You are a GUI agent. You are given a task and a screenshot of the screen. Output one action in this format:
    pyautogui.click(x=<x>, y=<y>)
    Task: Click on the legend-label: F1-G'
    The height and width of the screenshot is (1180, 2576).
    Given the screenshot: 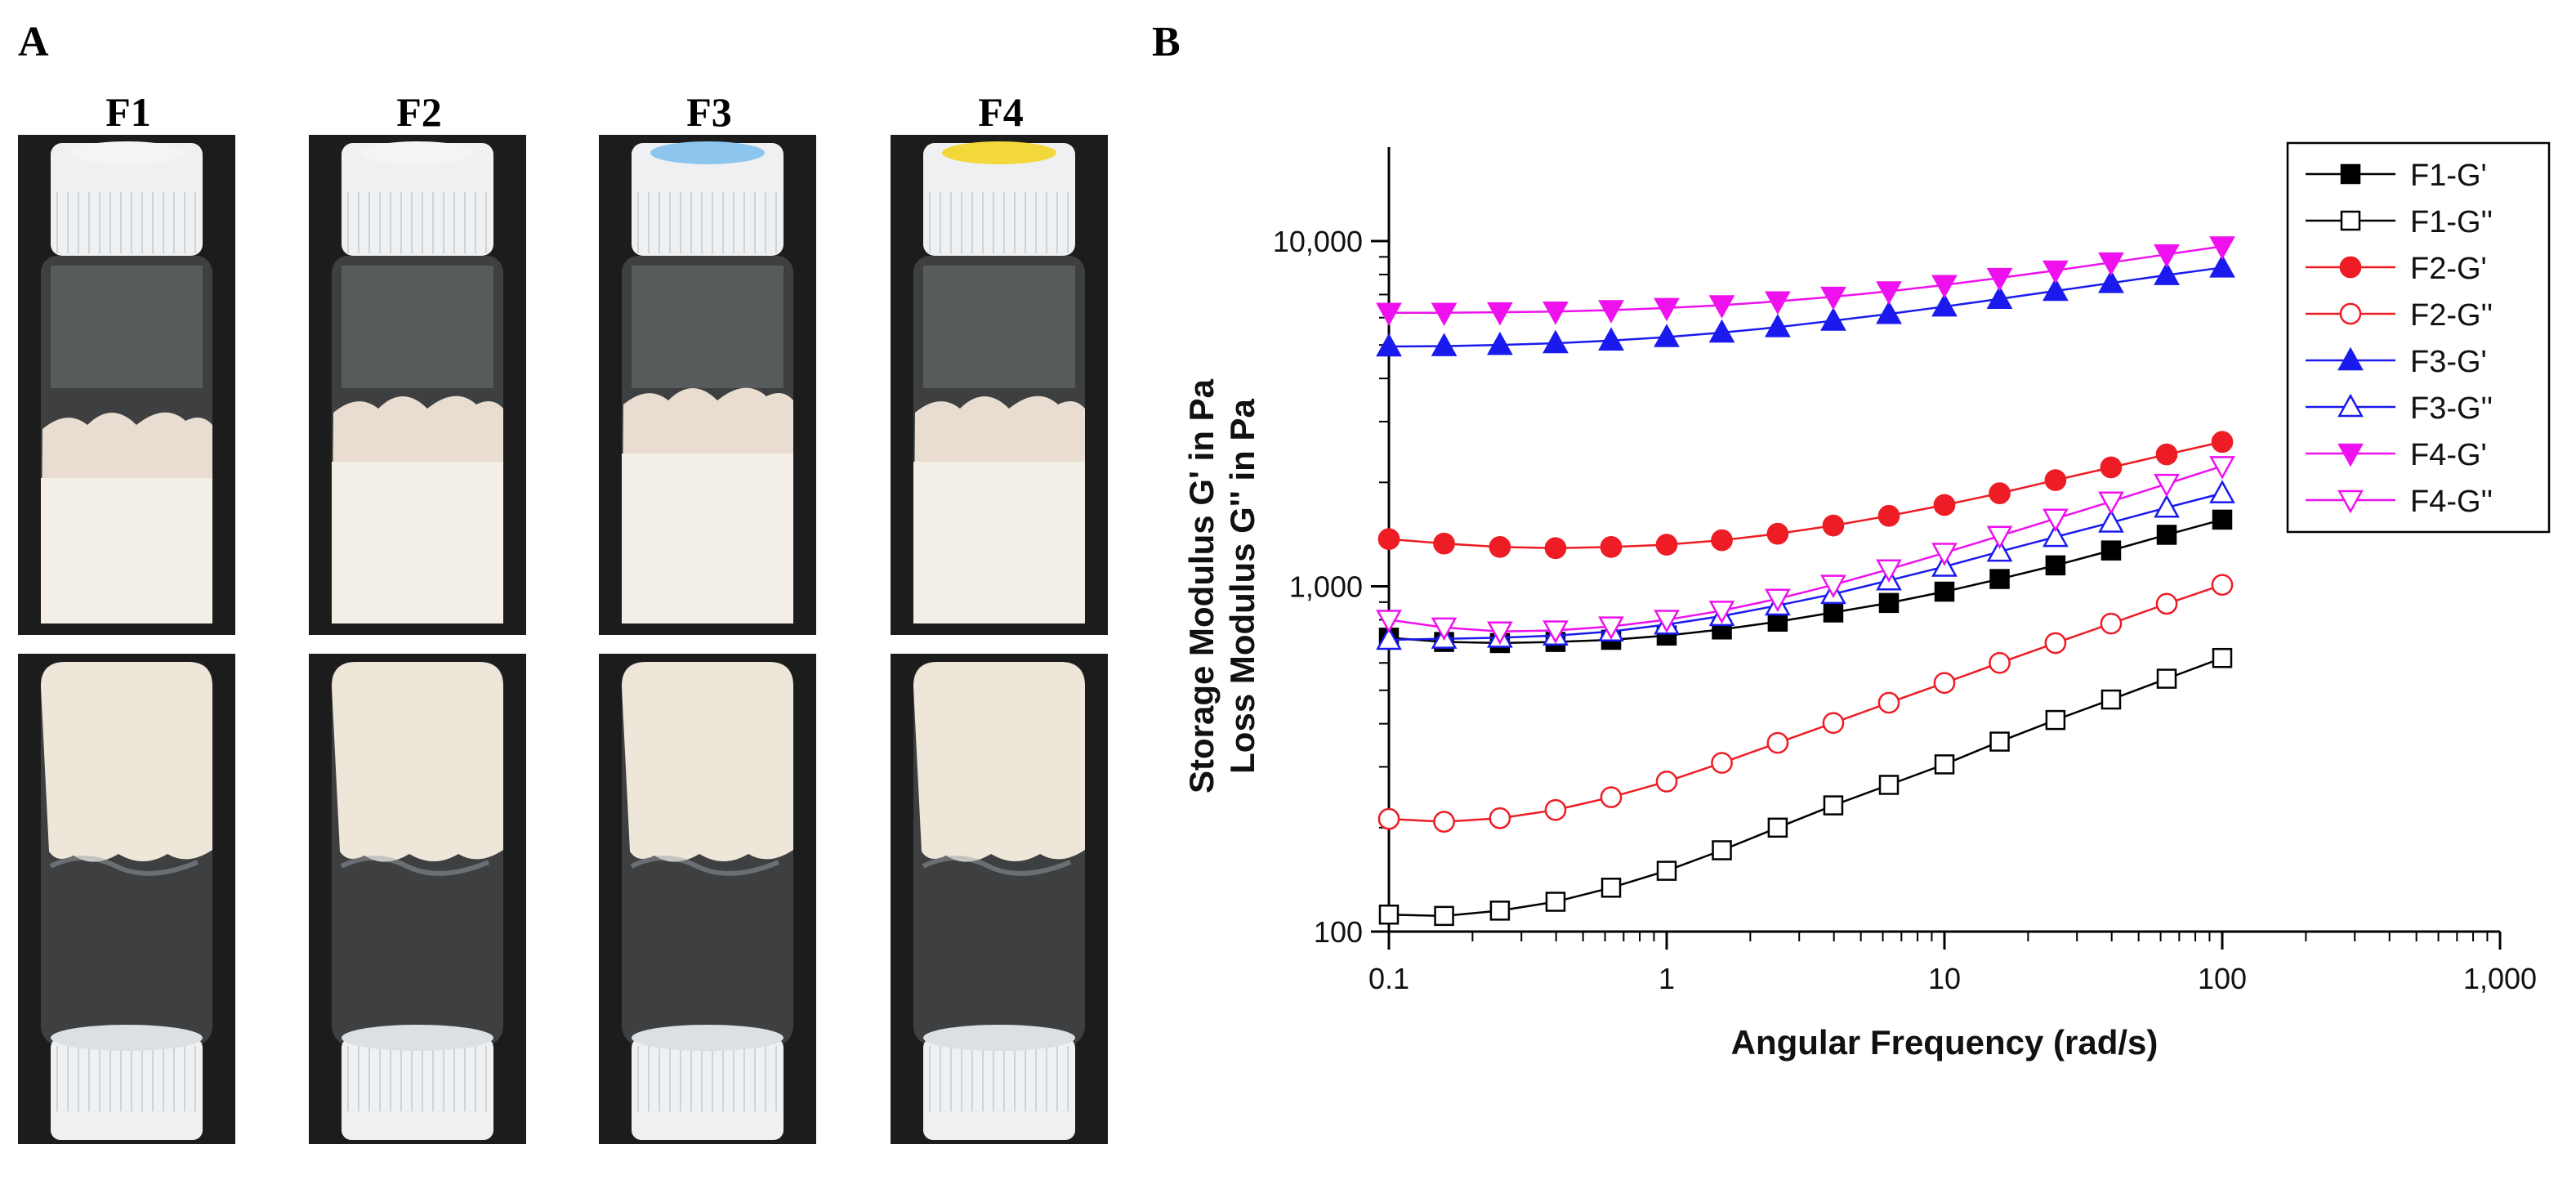 What is the action you would take?
    pyautogui.click(x=2448, y=176)
    